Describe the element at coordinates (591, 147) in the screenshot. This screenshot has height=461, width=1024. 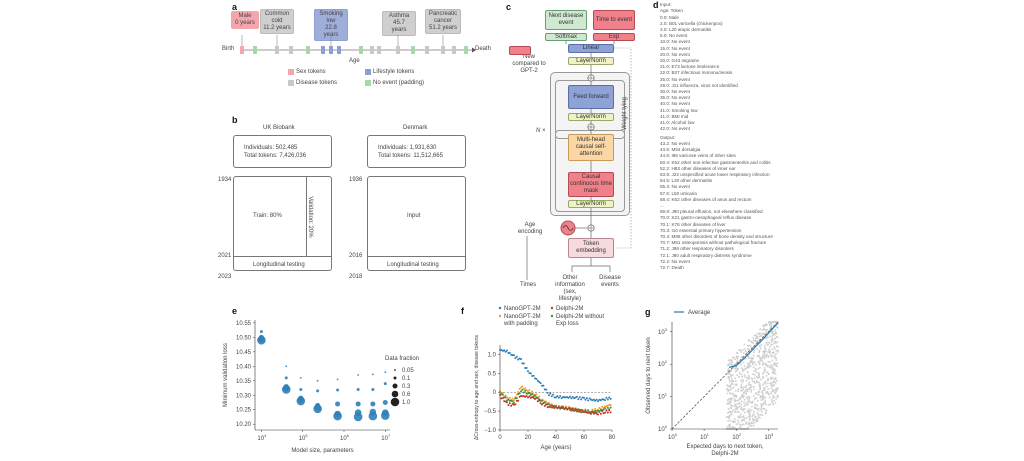
I see `attention-block: Multi-head causal self-attention` at that location.